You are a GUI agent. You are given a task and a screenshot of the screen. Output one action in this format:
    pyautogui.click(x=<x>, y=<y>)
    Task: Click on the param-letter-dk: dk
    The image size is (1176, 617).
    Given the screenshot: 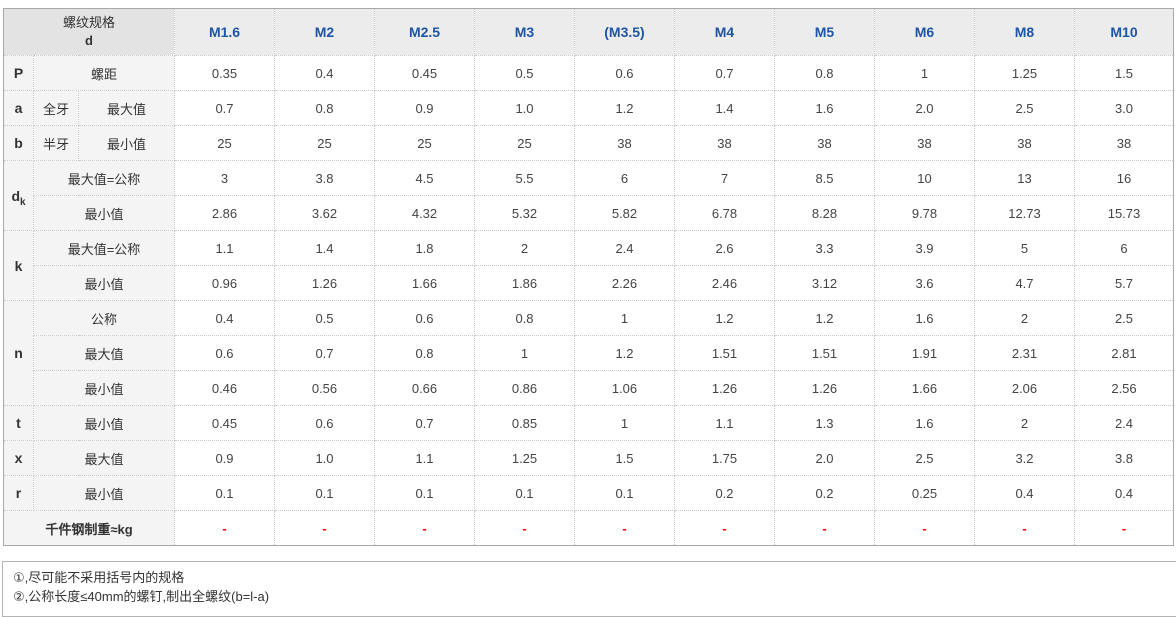 What is the action you would take?
    pyautogui.click(x=18, y=195)
    